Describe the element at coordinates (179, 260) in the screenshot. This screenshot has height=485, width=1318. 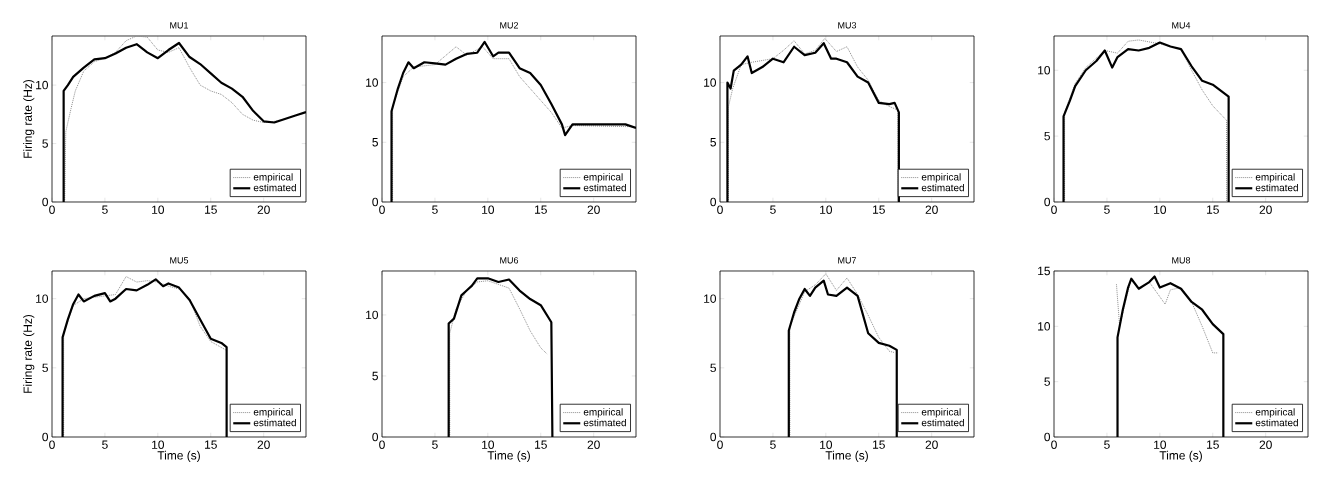
I see `chart-title: MU5` at that location.